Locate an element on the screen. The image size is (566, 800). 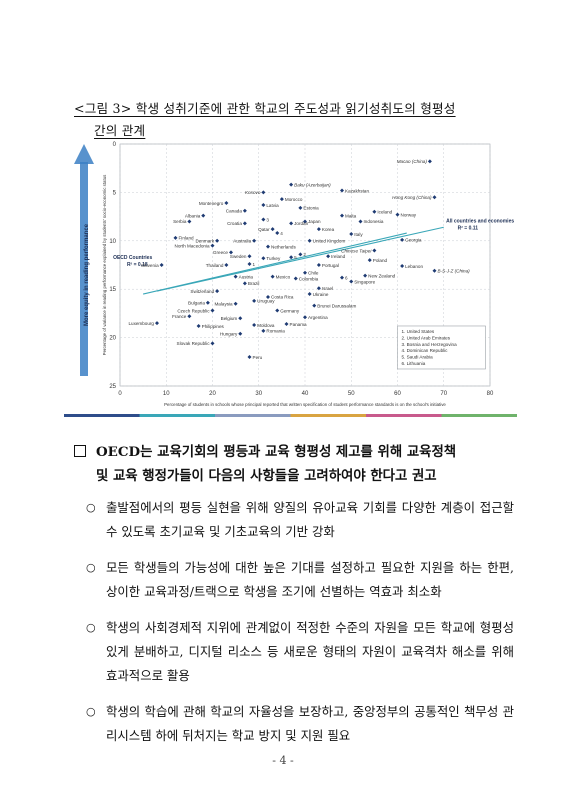
legend-note-item: 4. Dominican Republic is located at coordinates (425, 350).